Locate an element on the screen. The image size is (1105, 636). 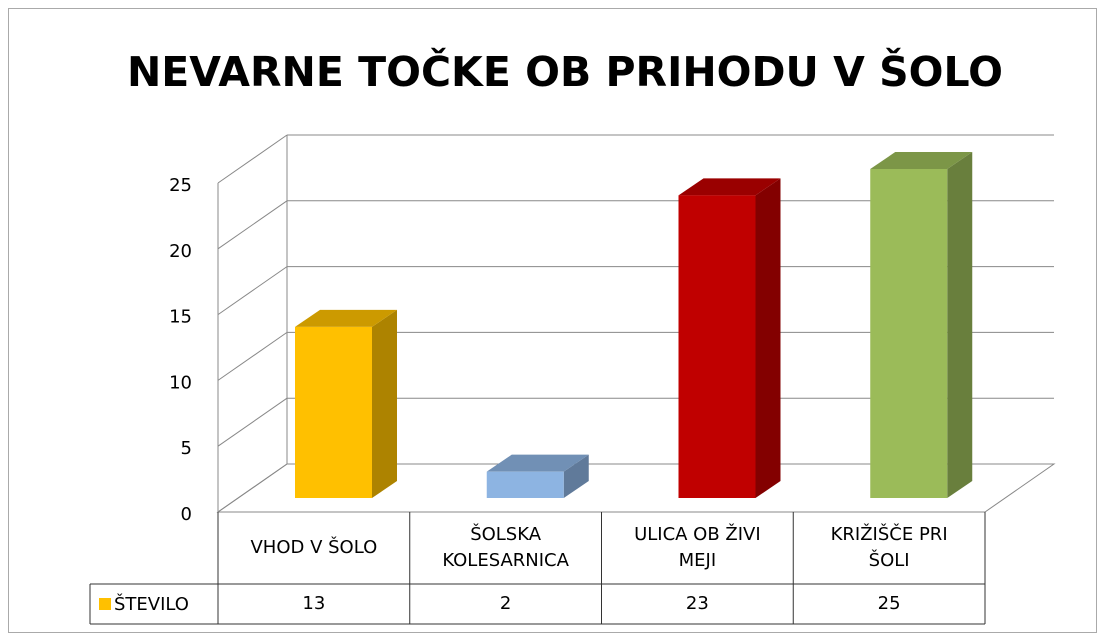
y-tick-label: 15 is located at coordinates (180, 317).